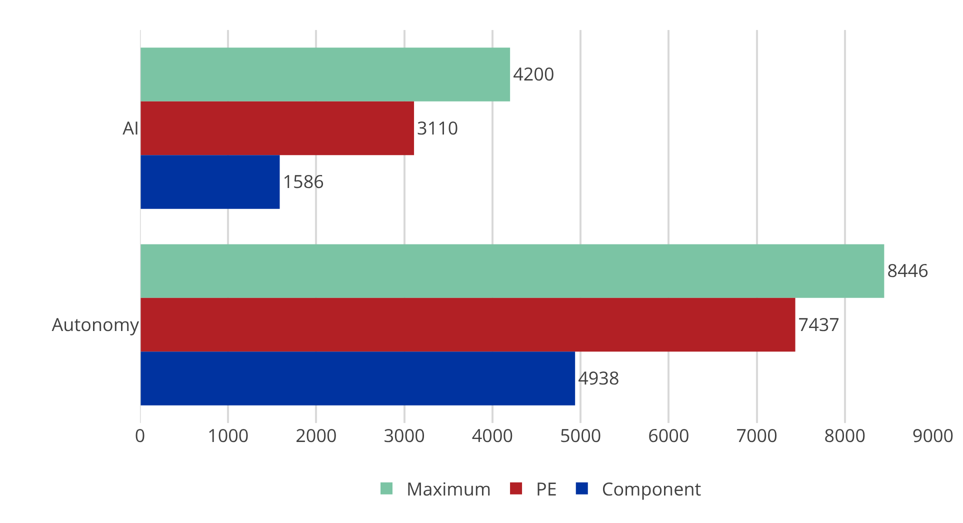 The width and height of the screenshot is (963, 523). Describe the element at coordinates (404, 436) in the screenshot. I see `x-tick-label: 3000` at that location.